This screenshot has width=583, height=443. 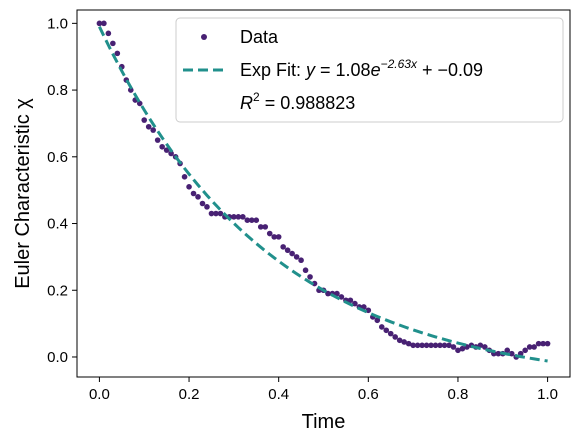 What do you see at coordinates (399, 64) in the screenshot?
I see `legend-fit-exponent: −2.63x` at bounding box center [399, 64].